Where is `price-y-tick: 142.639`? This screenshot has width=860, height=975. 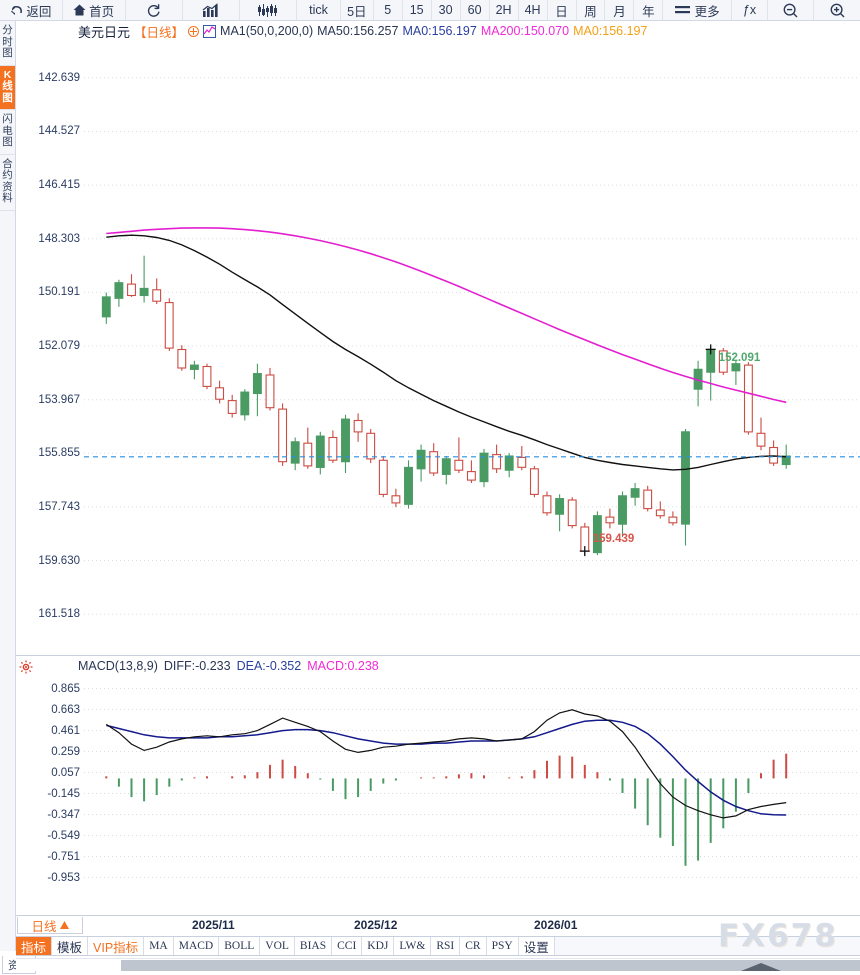
price-y-tick: 142.639 is located at coordinates (59, 77).